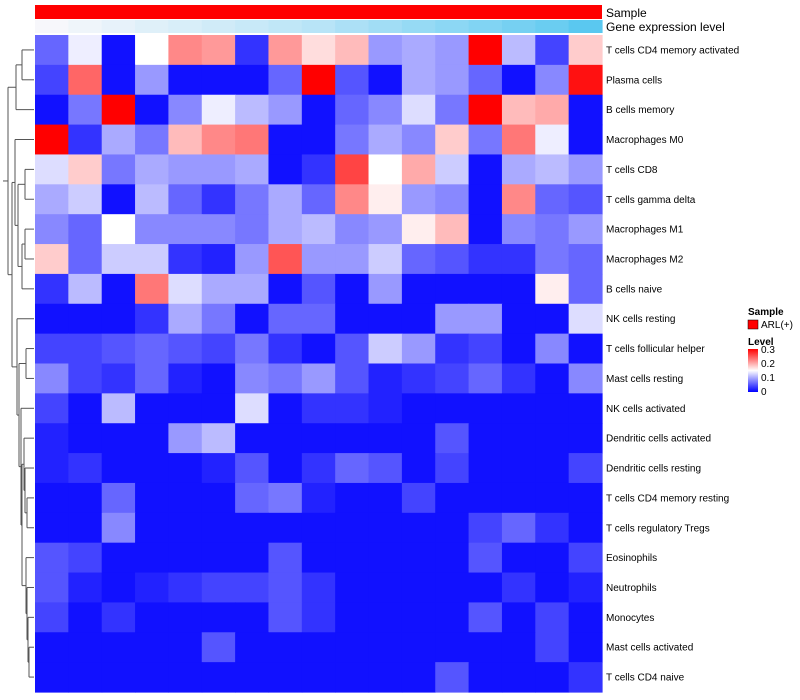 The width and height of the screenshot is (800, 700). I want to click on row-label: Eosinophils, so click(631, 558).